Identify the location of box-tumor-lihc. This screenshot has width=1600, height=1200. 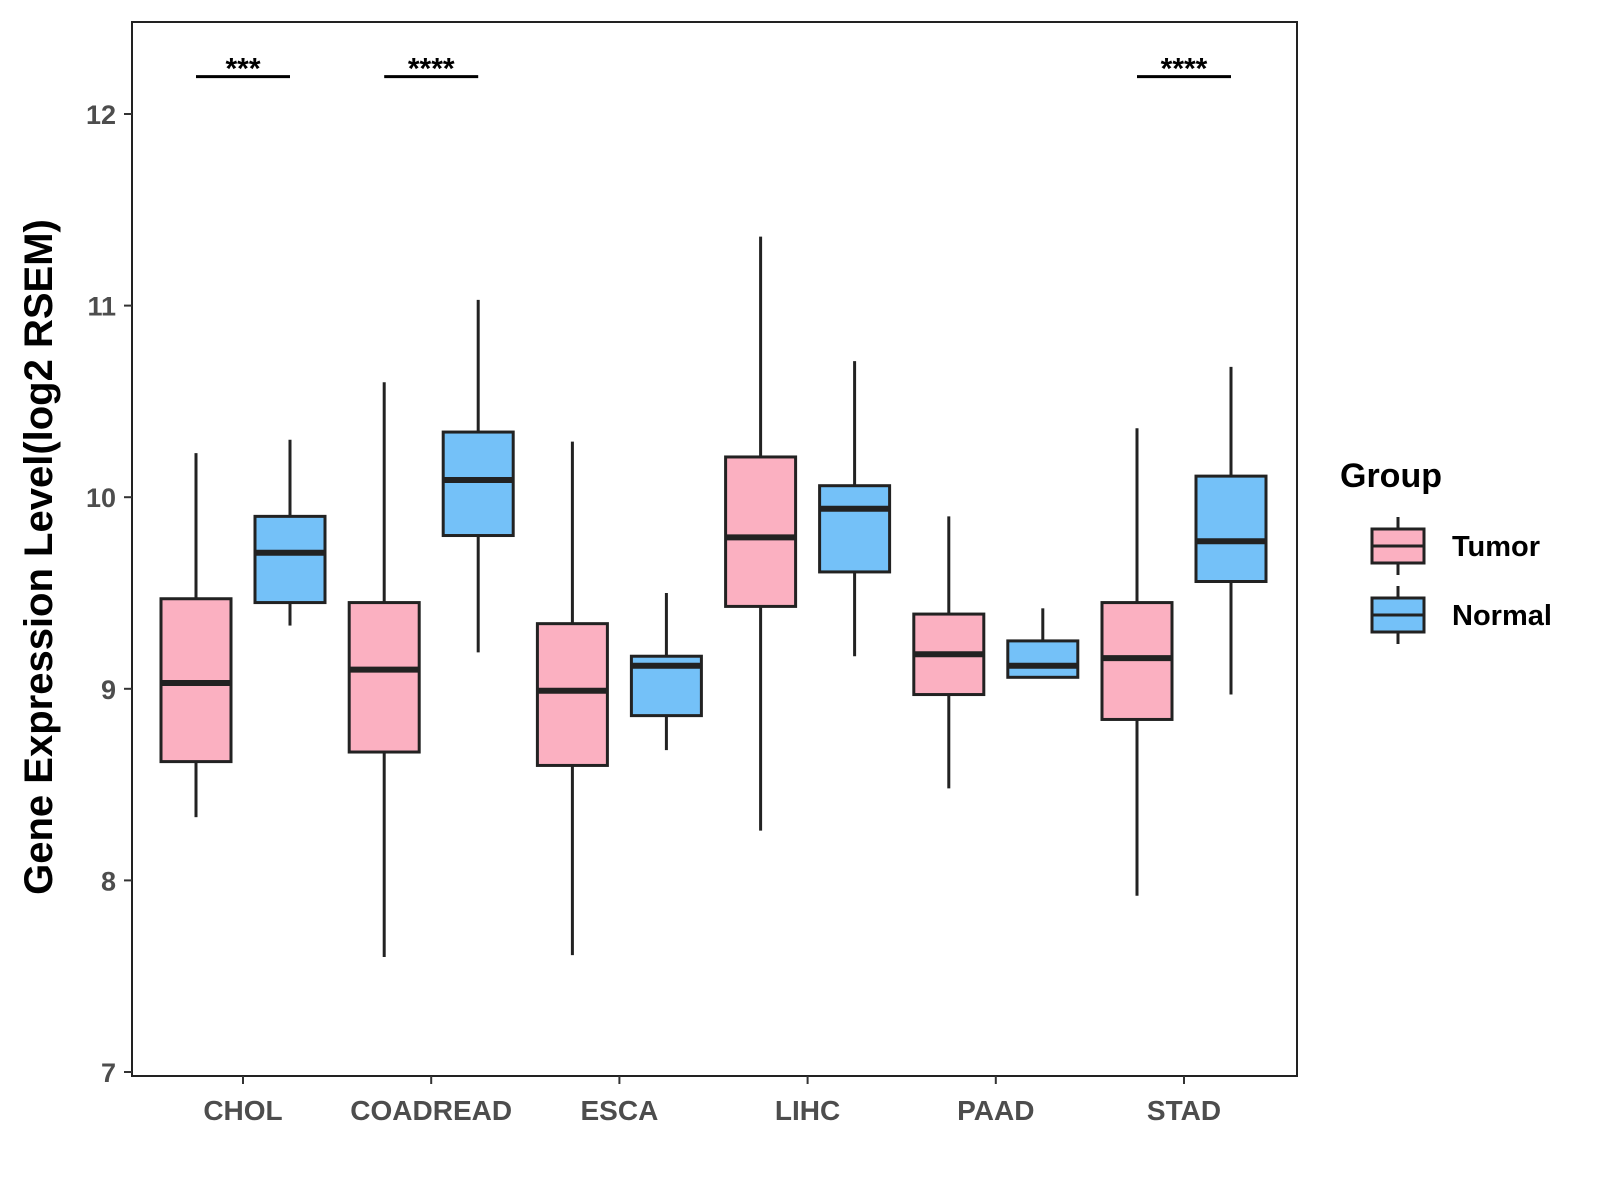
(761, 533).